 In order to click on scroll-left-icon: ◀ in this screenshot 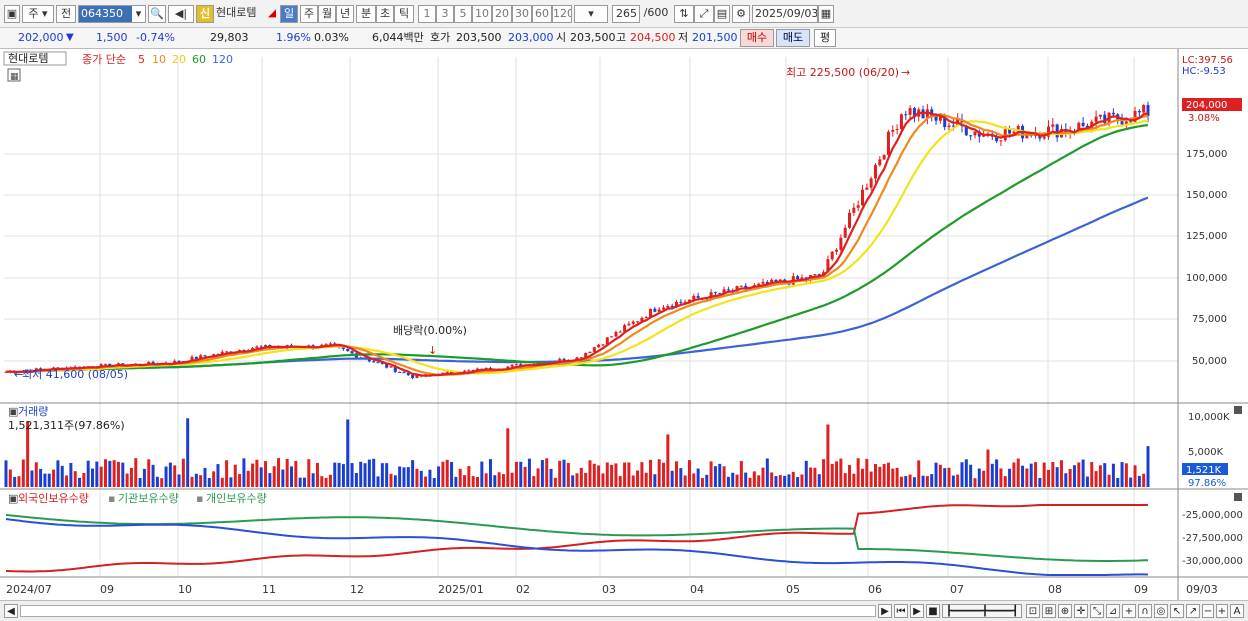, I will do `click(11, 611)`.